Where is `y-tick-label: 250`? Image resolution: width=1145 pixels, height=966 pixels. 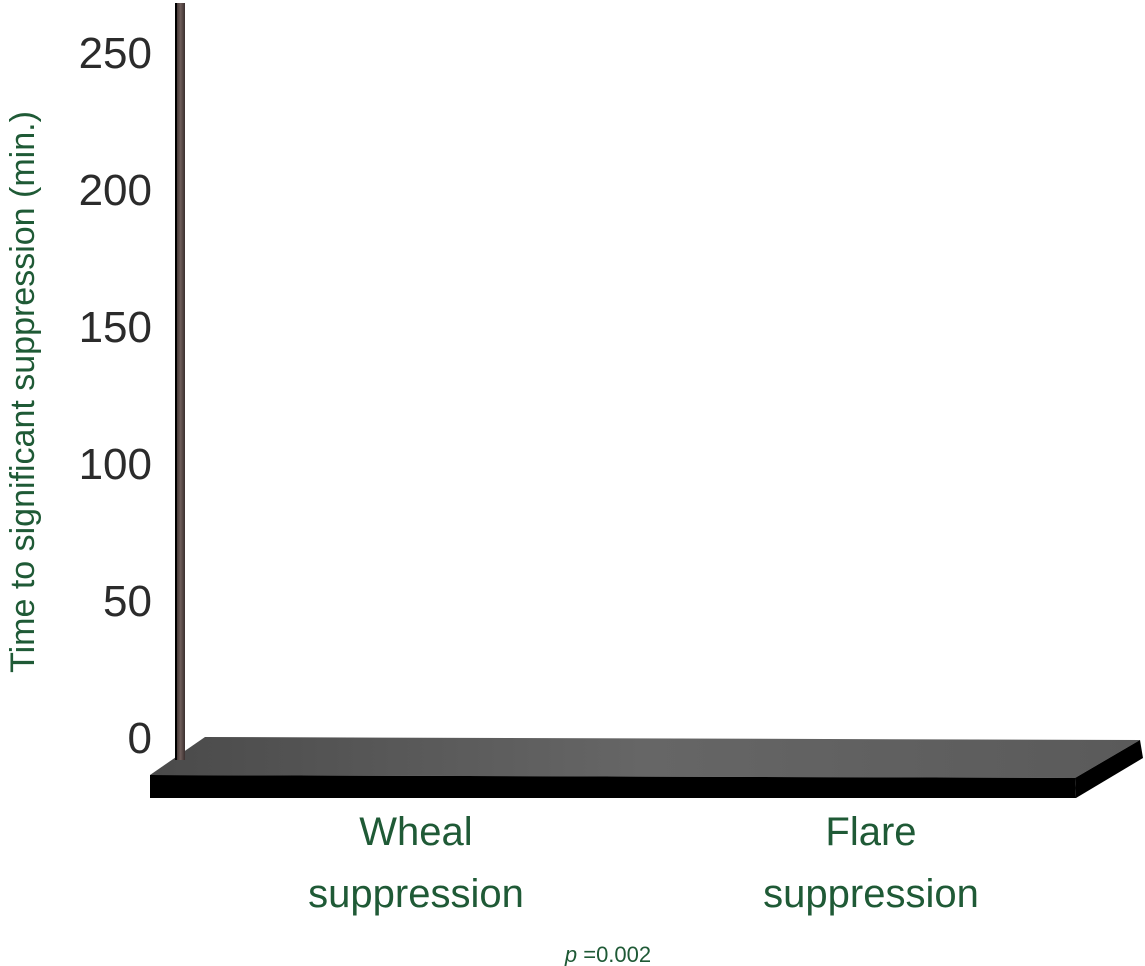
y-tick-label: 250 is located at coordinates (115, 53).